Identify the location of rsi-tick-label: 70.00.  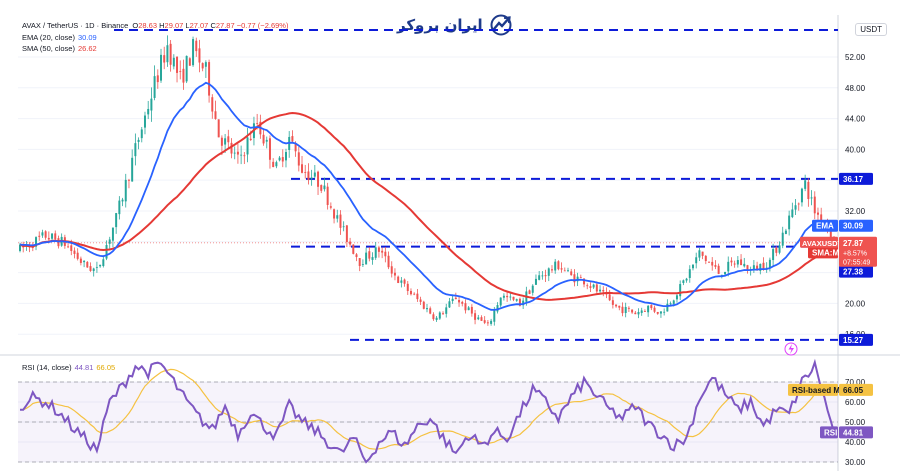
(855, 382).